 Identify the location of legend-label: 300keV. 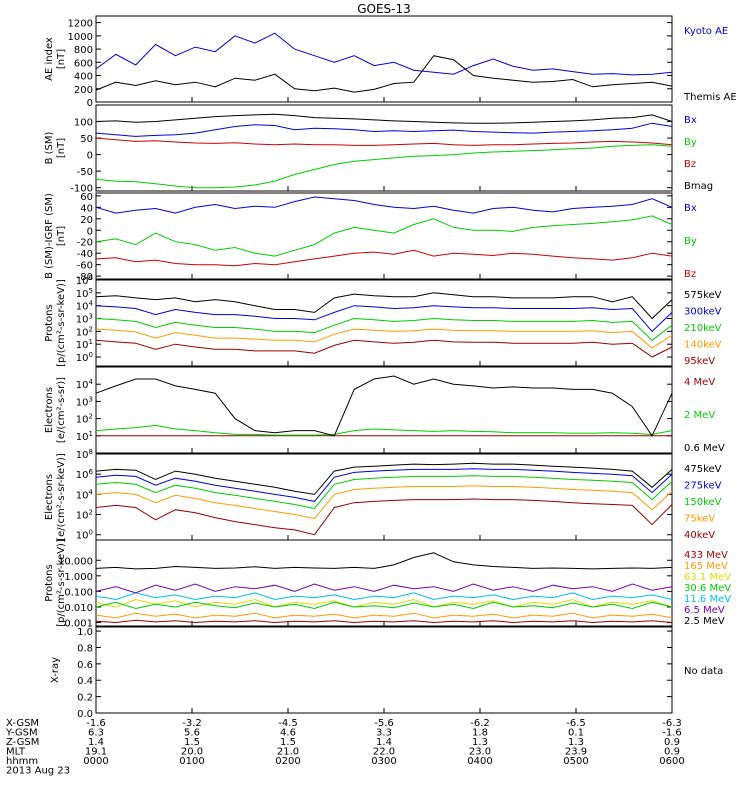
(703, 312).